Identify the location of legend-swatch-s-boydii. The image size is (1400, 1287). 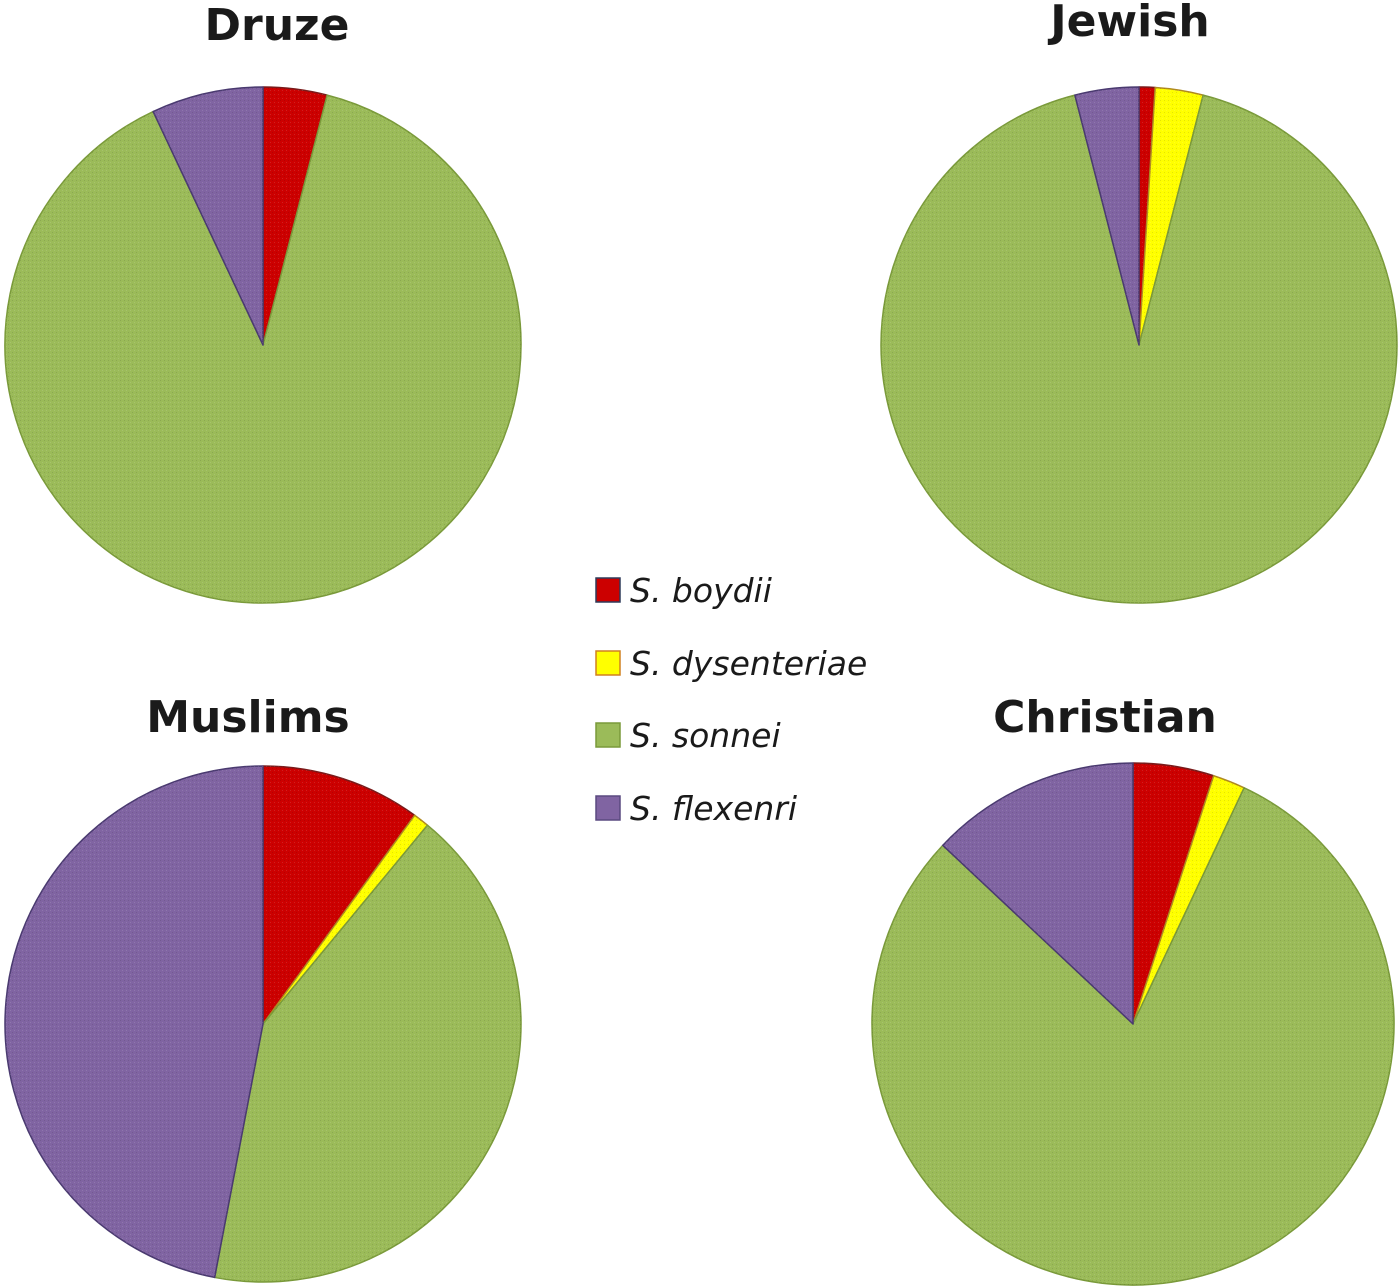
(608, 590).